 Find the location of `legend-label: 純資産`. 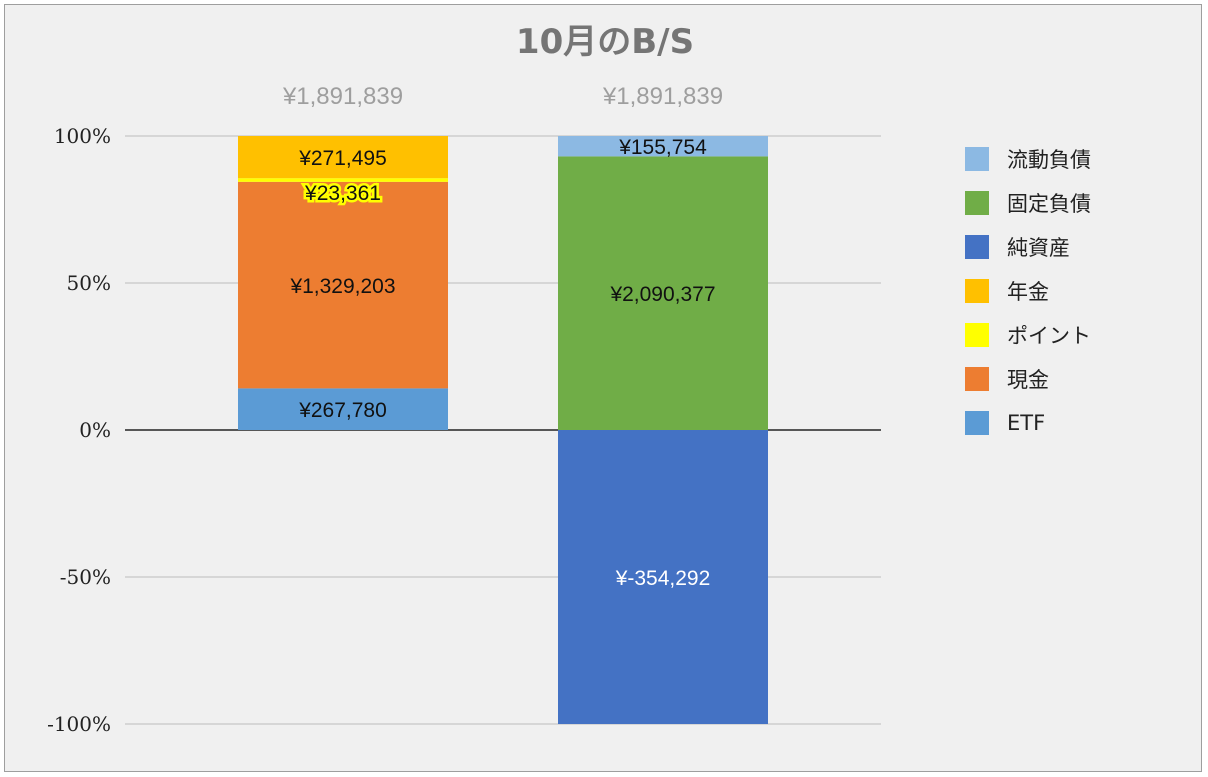

legend-label: 純資産 is located at coordinates (1038, 248).